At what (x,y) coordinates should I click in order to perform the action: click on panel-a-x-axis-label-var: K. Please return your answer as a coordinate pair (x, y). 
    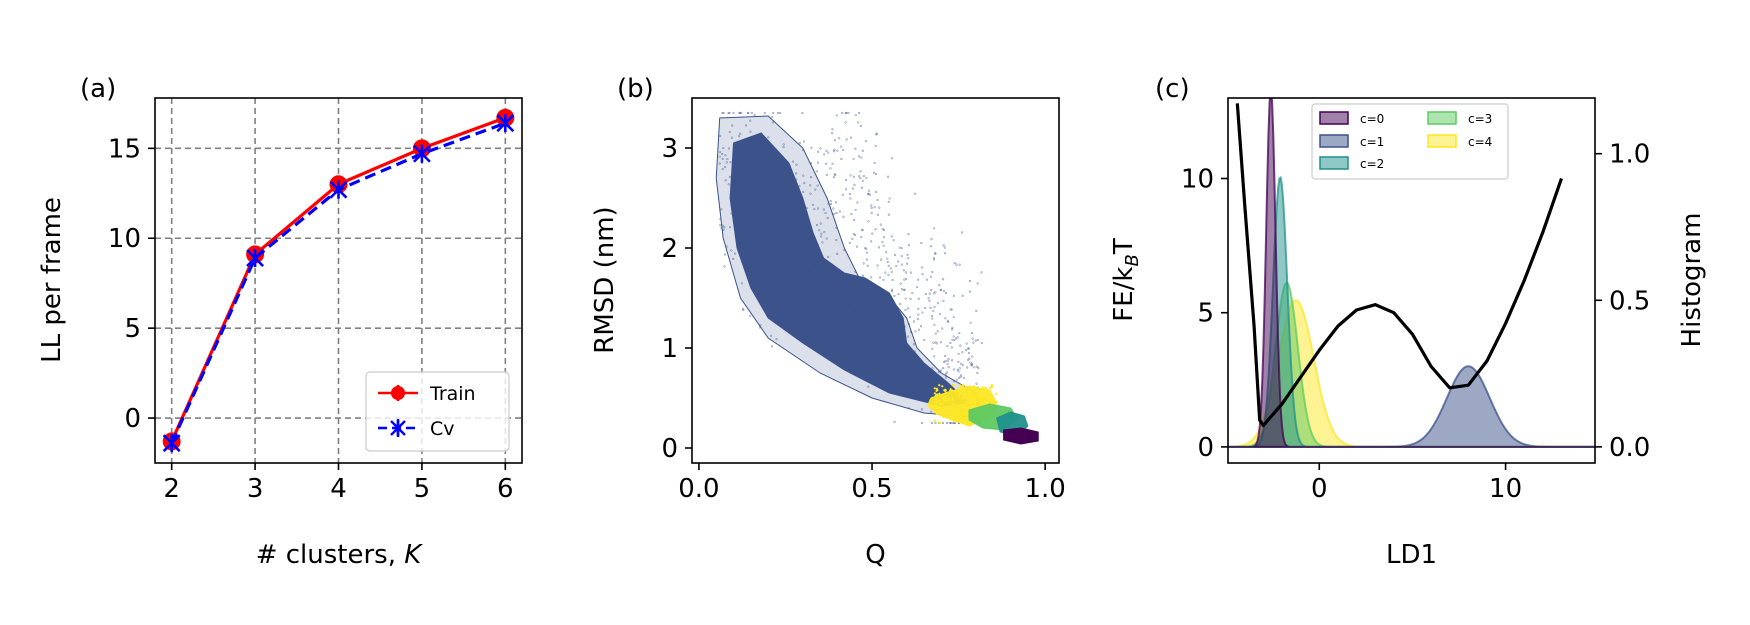
    Looking at the image, I should click on (413, 555).